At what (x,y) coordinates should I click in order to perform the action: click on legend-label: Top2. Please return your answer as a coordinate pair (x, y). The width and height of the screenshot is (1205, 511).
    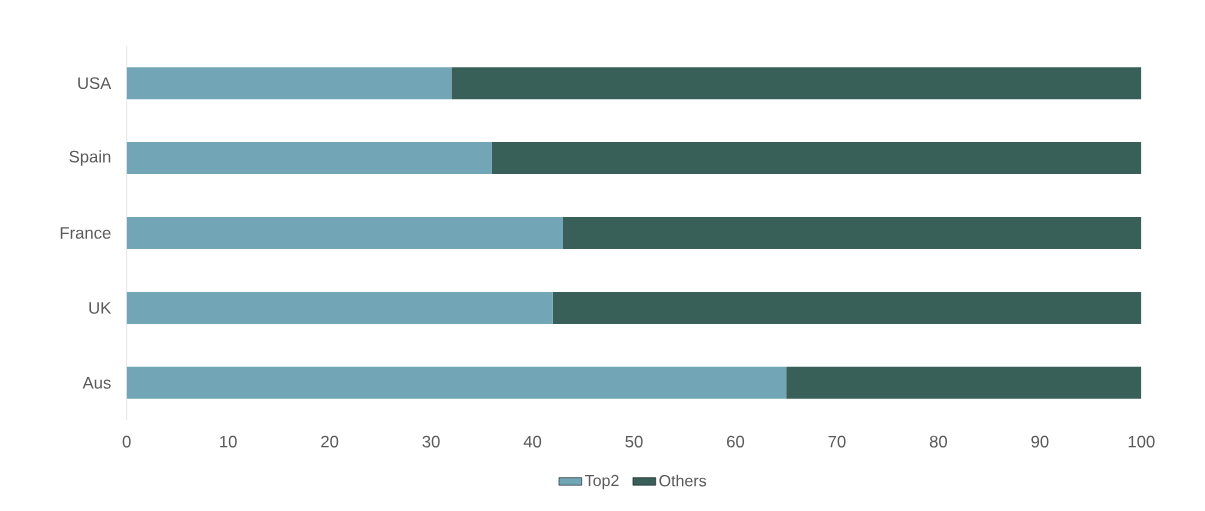
    Looking at the image, I should click on (602, 482).